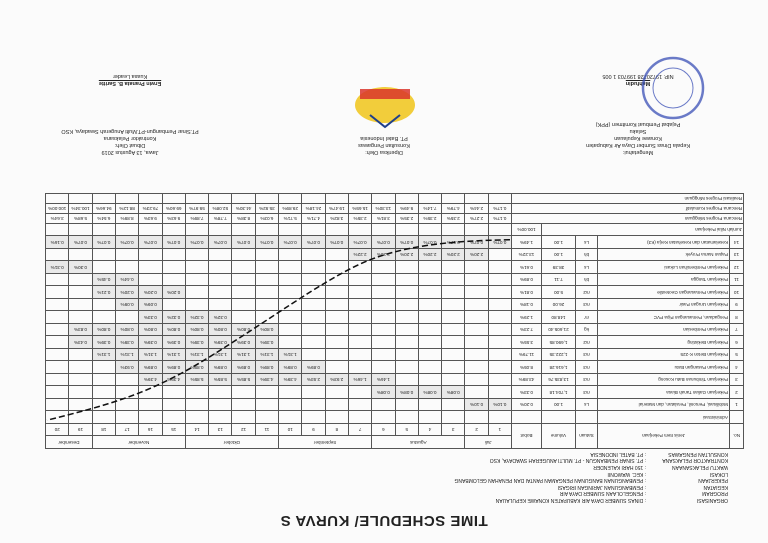 The height and width of the screenshot is (543, 768). Describe the element at coordinates (360, 429) in the screenshot. I see `week-header: 7` at that location.